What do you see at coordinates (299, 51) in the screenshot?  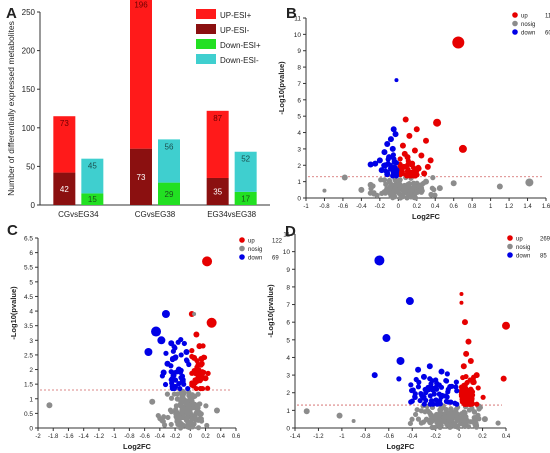 I see `volcano-y-tick-label: 9` at bounding box center [299, 51].